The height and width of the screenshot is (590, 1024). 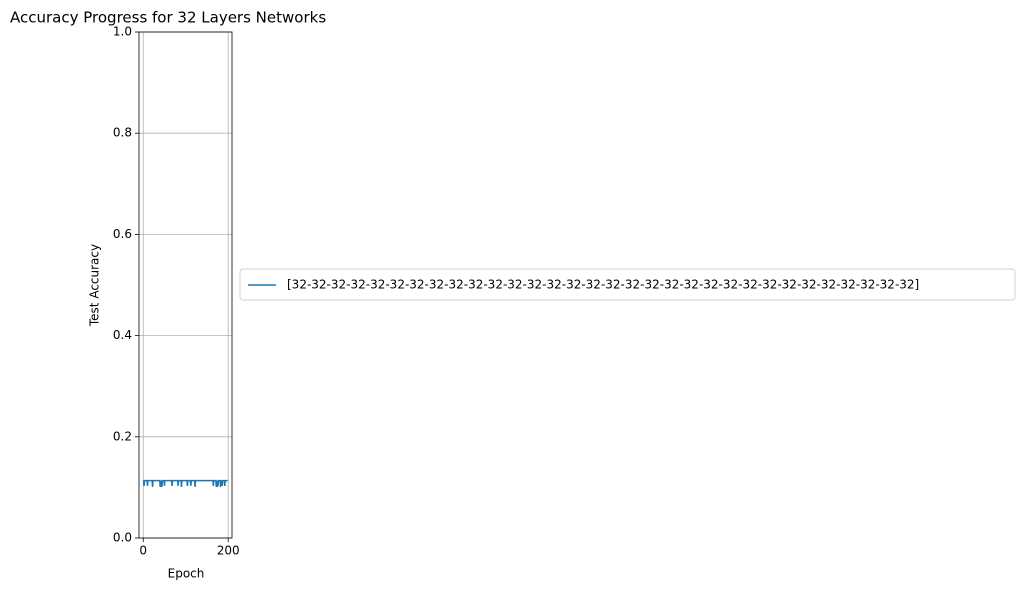 What do you see at coordinates (95, 285) in the screenshot?
I see `y-axis-label: Test Accuracy` at bounding box center [95, 285].